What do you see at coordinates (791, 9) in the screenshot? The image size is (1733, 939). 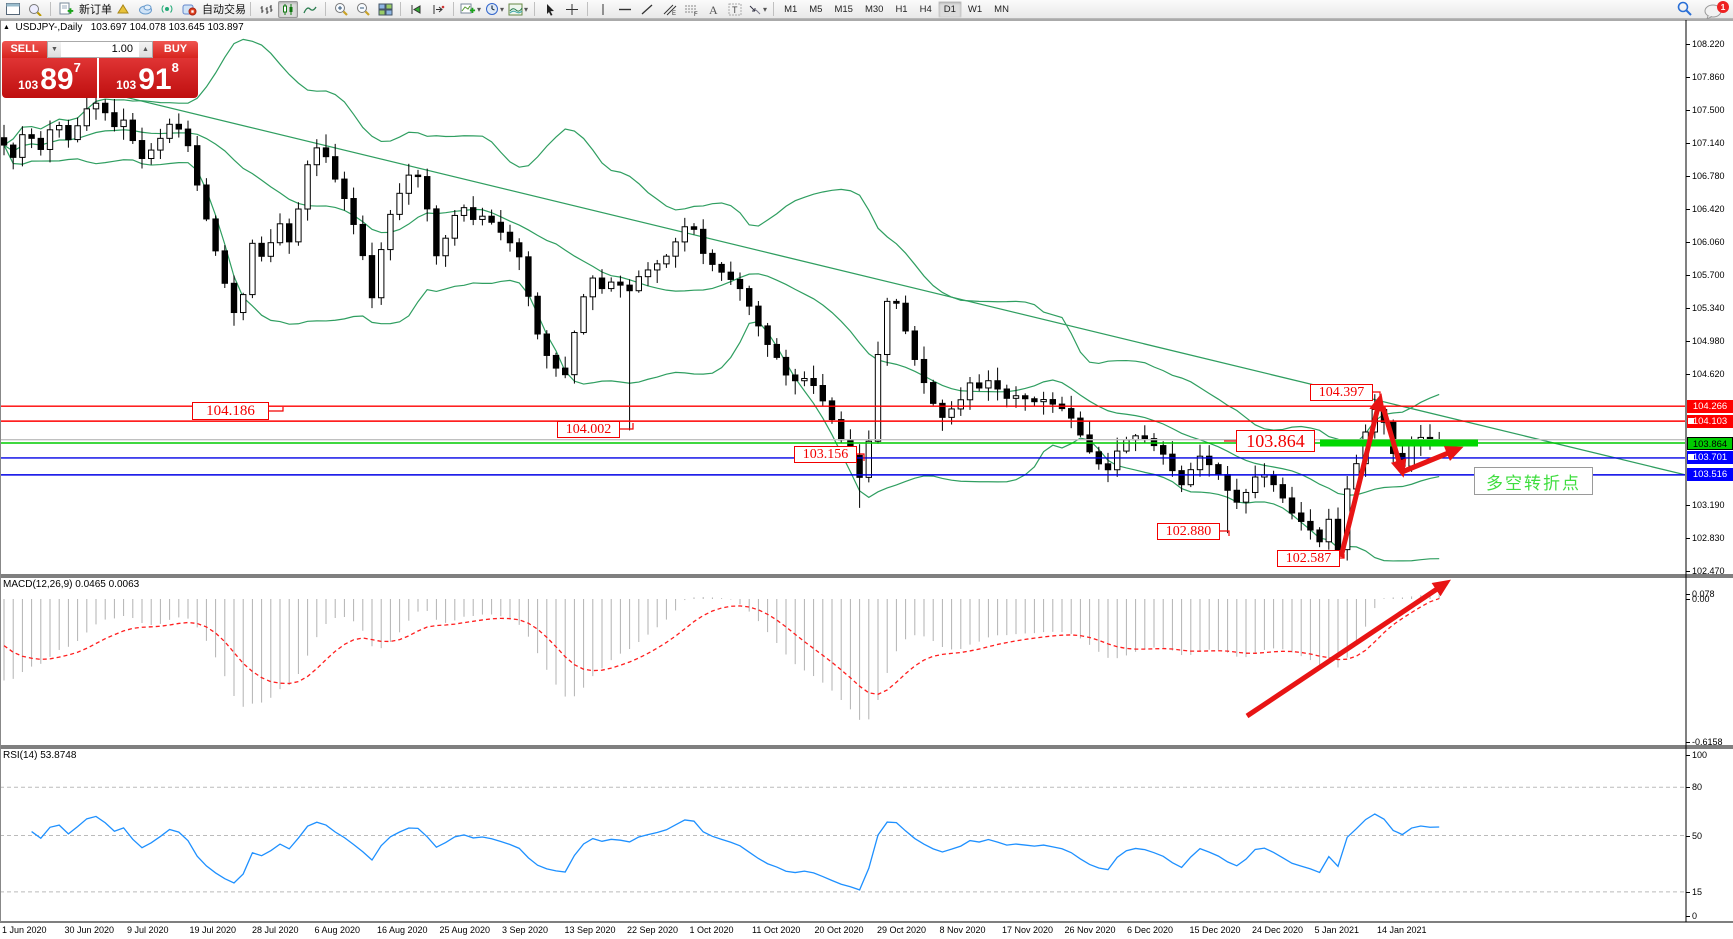 I see `timeframe-button-M1: M1` at bounding box center [791, 9].